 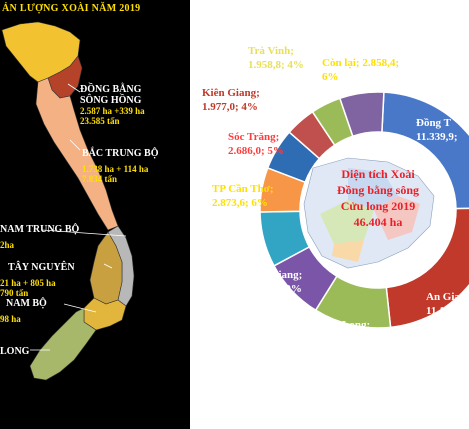 I want to click on slice-label-6: Sóc Trăng;, so click(x=253, y=137).